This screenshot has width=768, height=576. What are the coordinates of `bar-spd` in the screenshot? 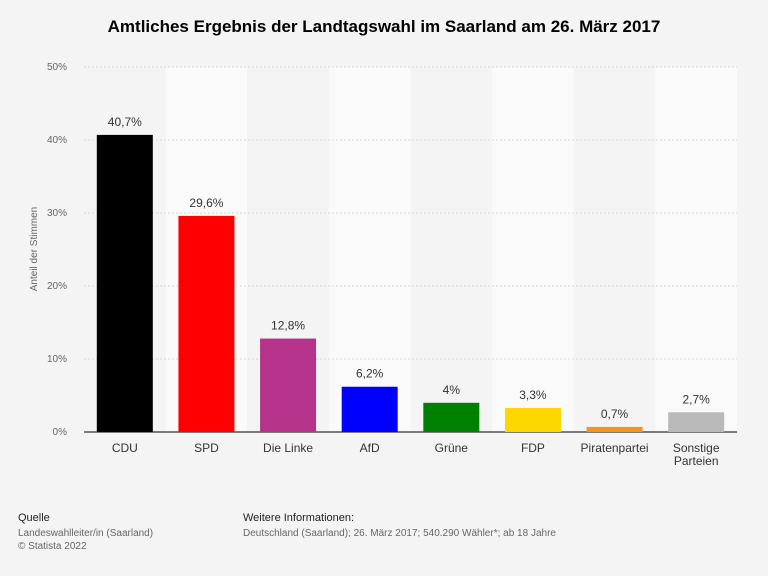 It's located at (206, 323).